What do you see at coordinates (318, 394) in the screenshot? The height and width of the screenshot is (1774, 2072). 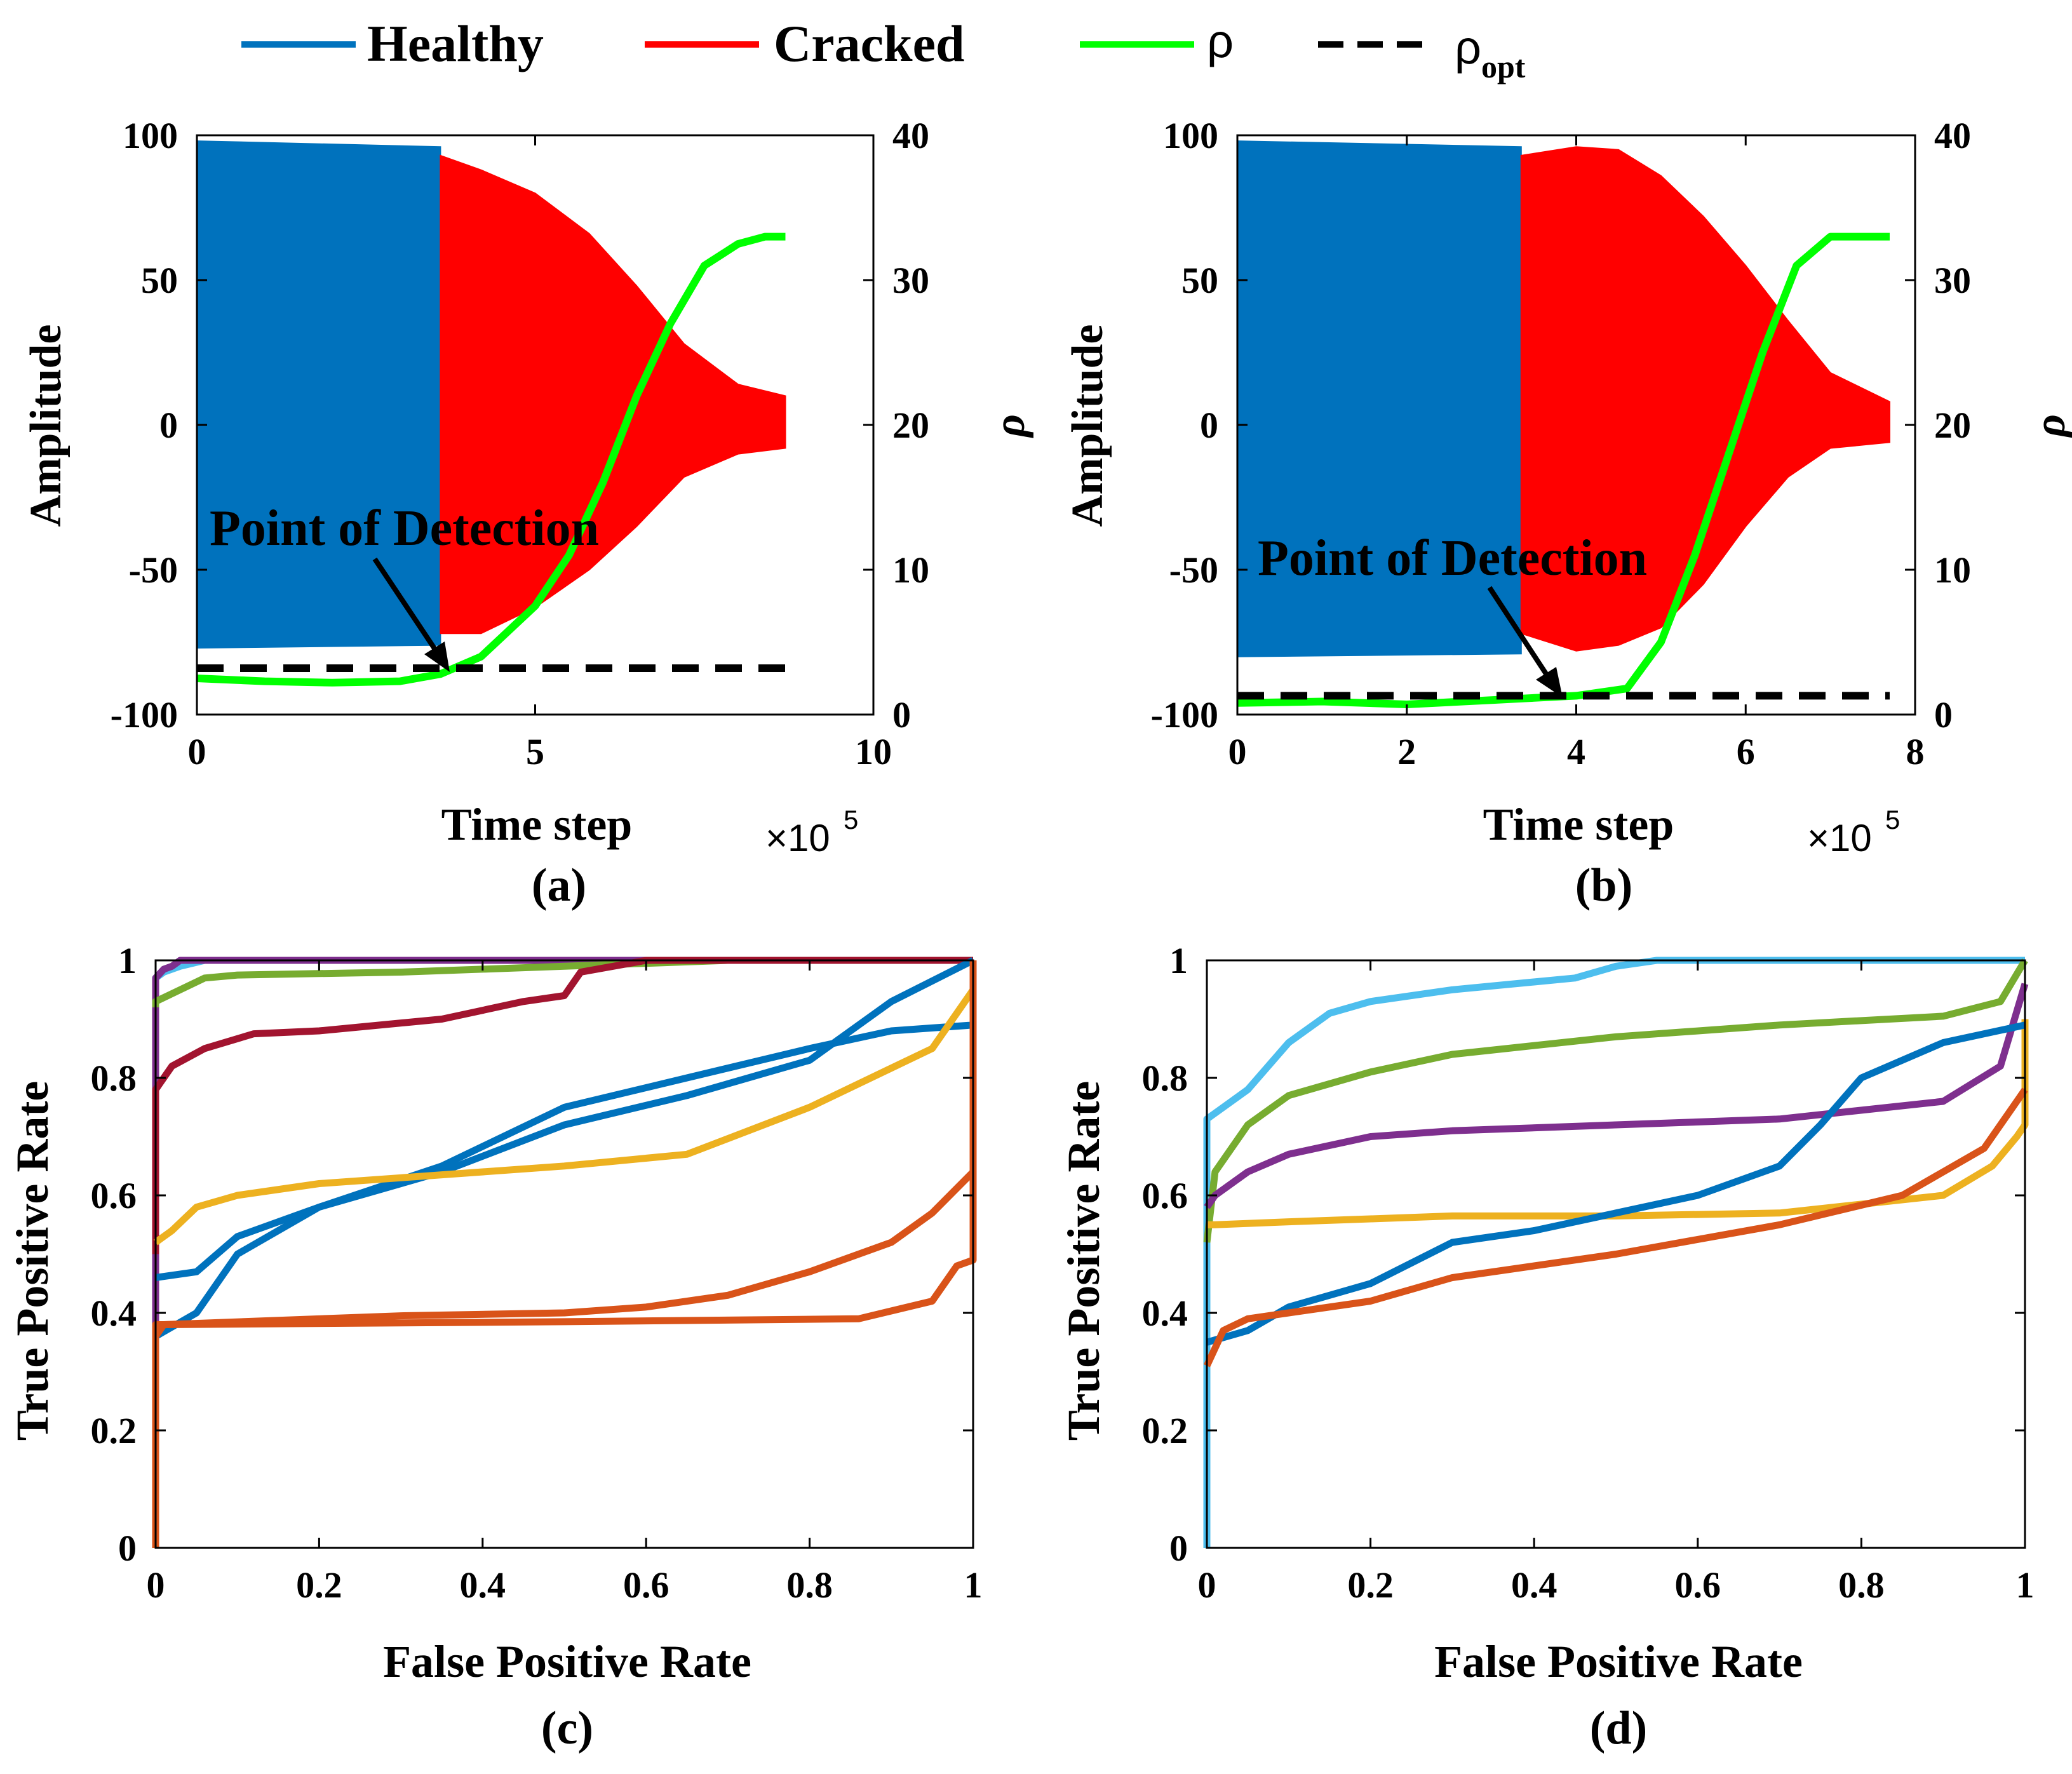 I see `panel-a-band-healthy` at bounding box center [318, 394].